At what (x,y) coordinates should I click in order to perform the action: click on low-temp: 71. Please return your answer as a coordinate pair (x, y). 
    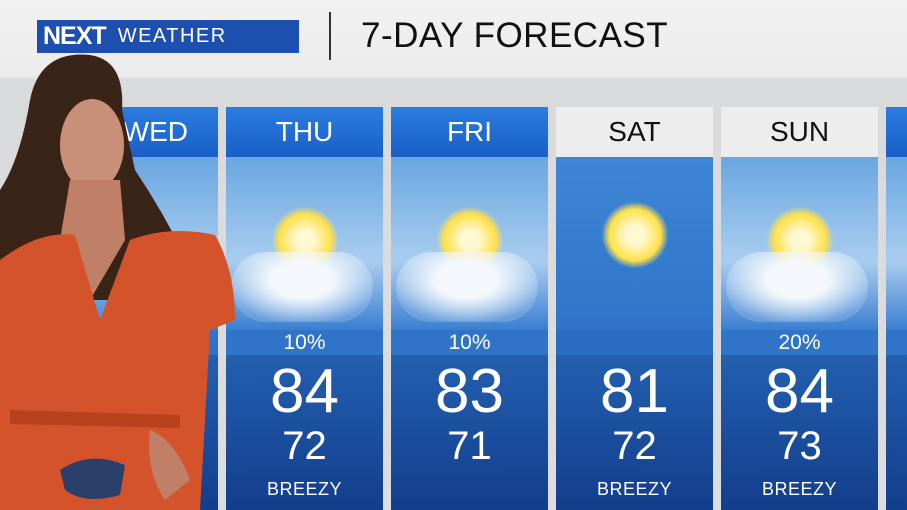
    Looking at the image, I should click on (469, 446).